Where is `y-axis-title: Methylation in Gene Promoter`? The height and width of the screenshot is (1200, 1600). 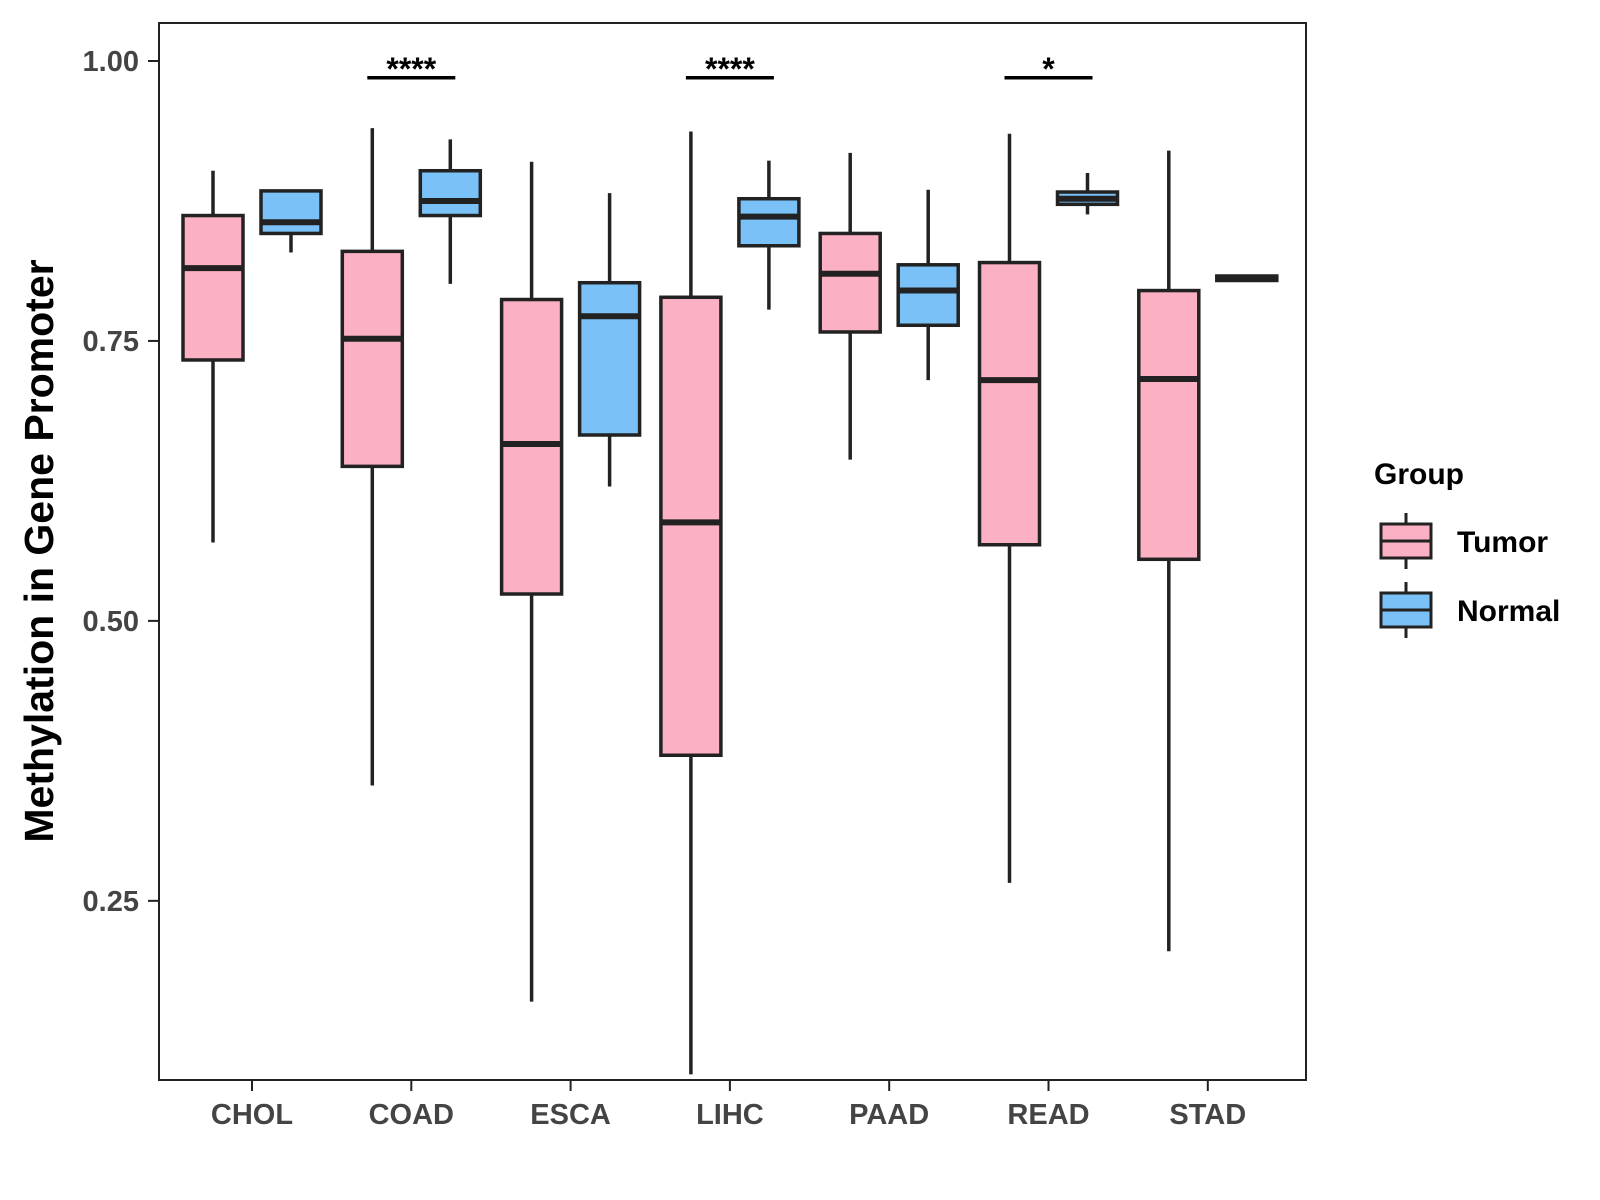
y-axis-title: Methylation in Gene Promoter is located at coordinates (39, 550).